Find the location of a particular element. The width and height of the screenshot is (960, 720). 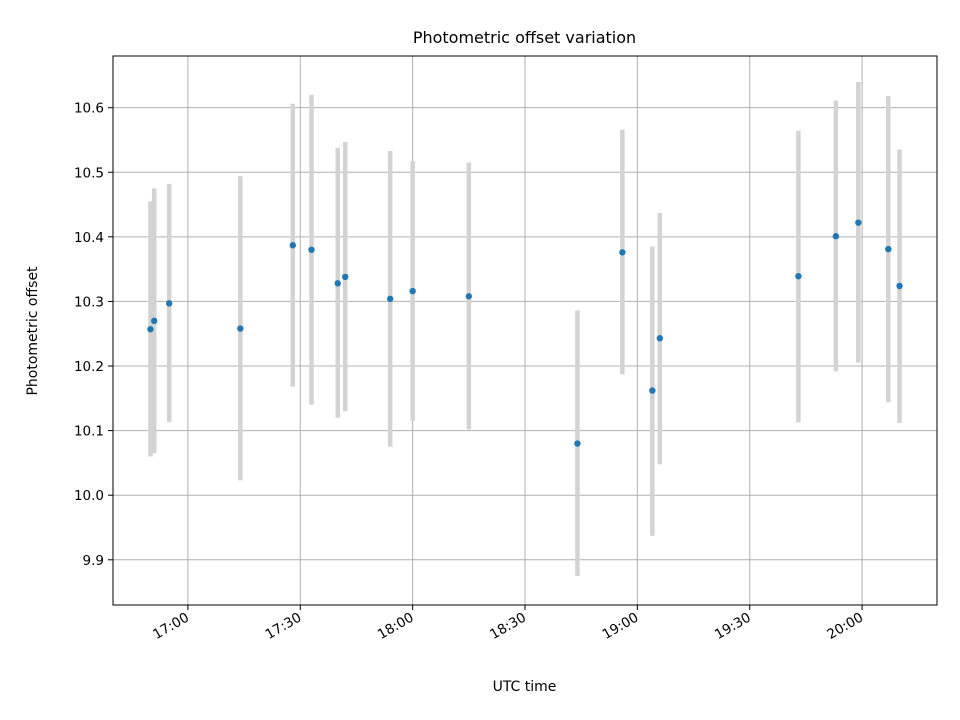

y-tick-label: 9.9 is located at coordinates (93, 561).